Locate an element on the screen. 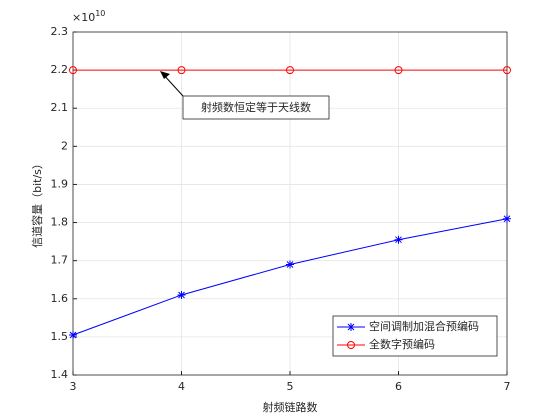 Image resolution: width=560 pixels, height=420 pixels. y-tick-label: 2.1 is located at coordinates (60, 107).